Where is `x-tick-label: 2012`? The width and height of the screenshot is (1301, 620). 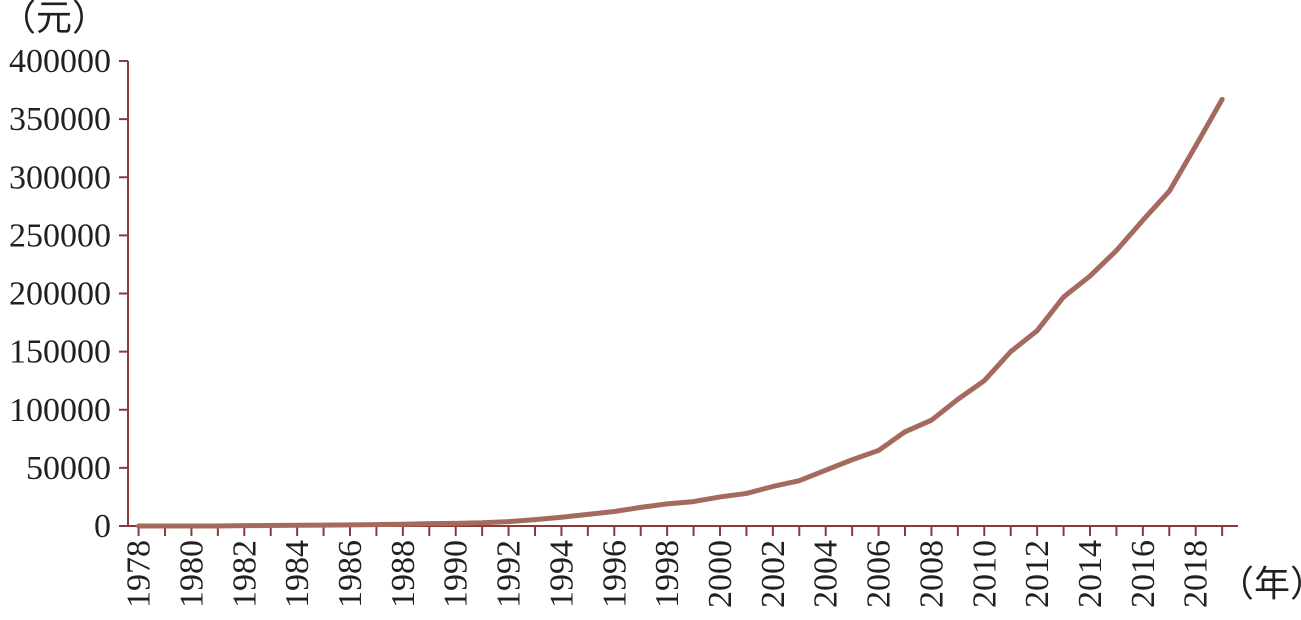
x-tick-label: 2012 is located at coordinates (1037, 574).